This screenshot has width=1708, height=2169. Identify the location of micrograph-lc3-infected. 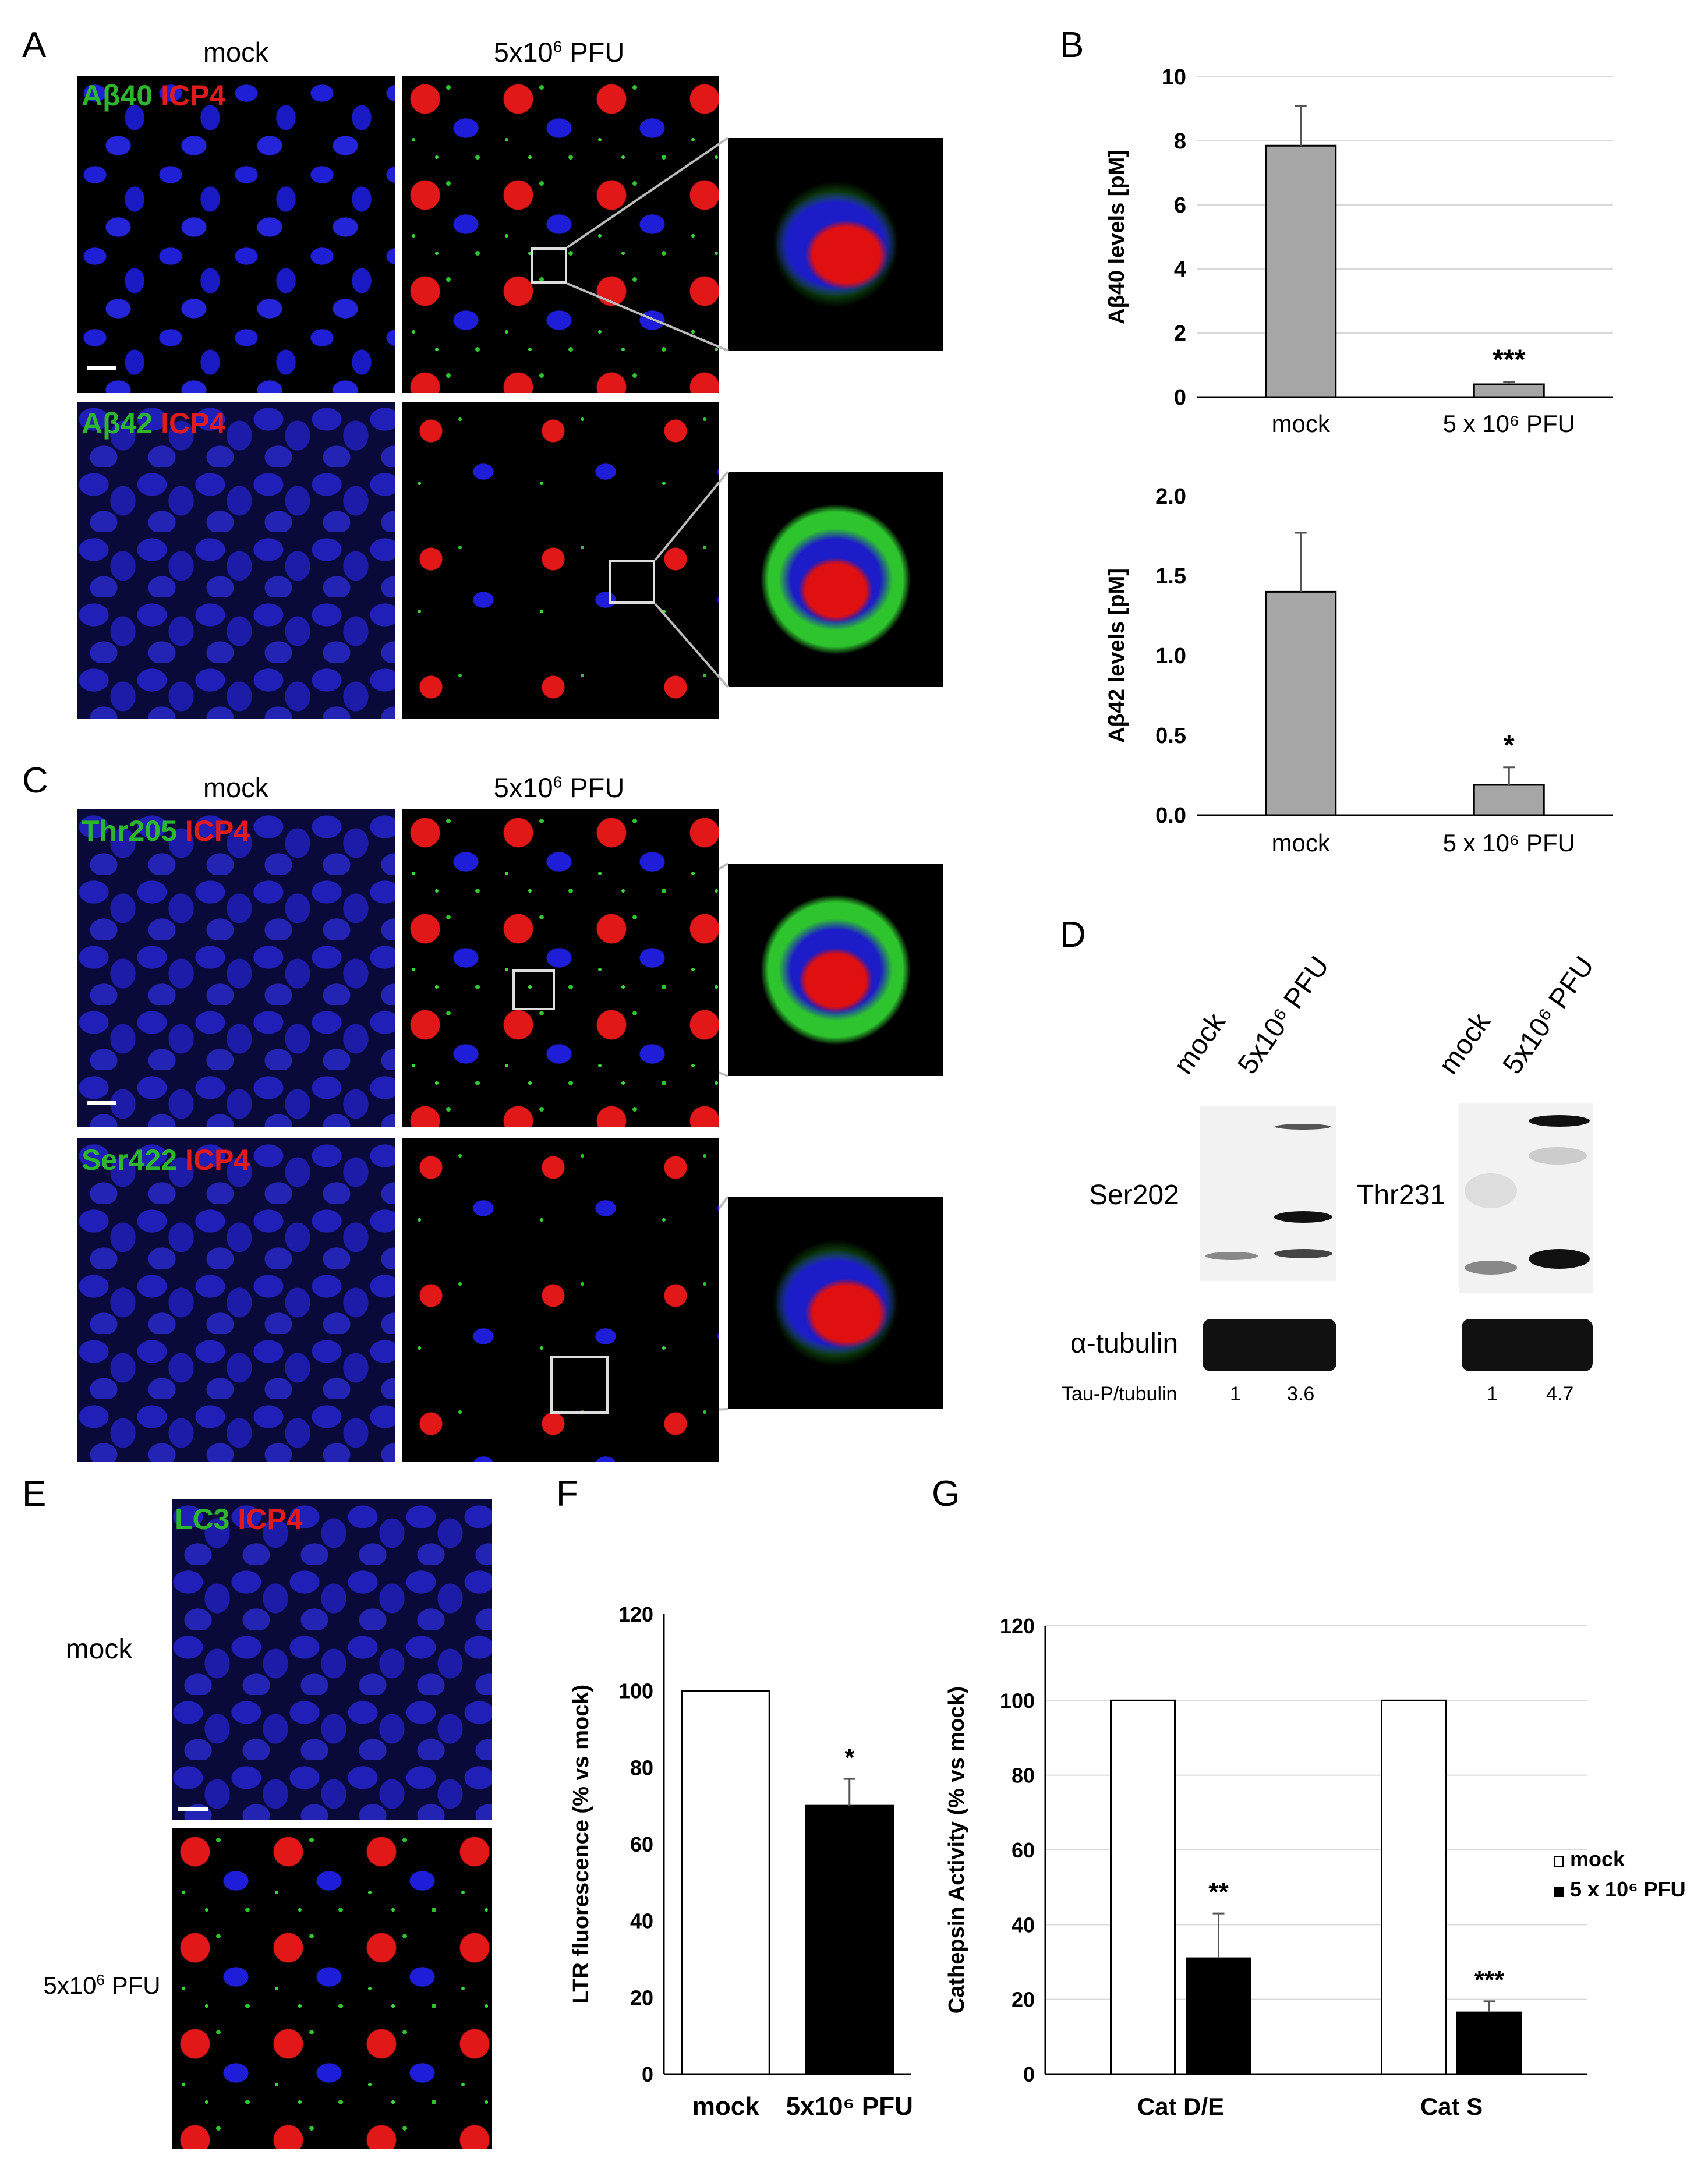
(332, 1988).